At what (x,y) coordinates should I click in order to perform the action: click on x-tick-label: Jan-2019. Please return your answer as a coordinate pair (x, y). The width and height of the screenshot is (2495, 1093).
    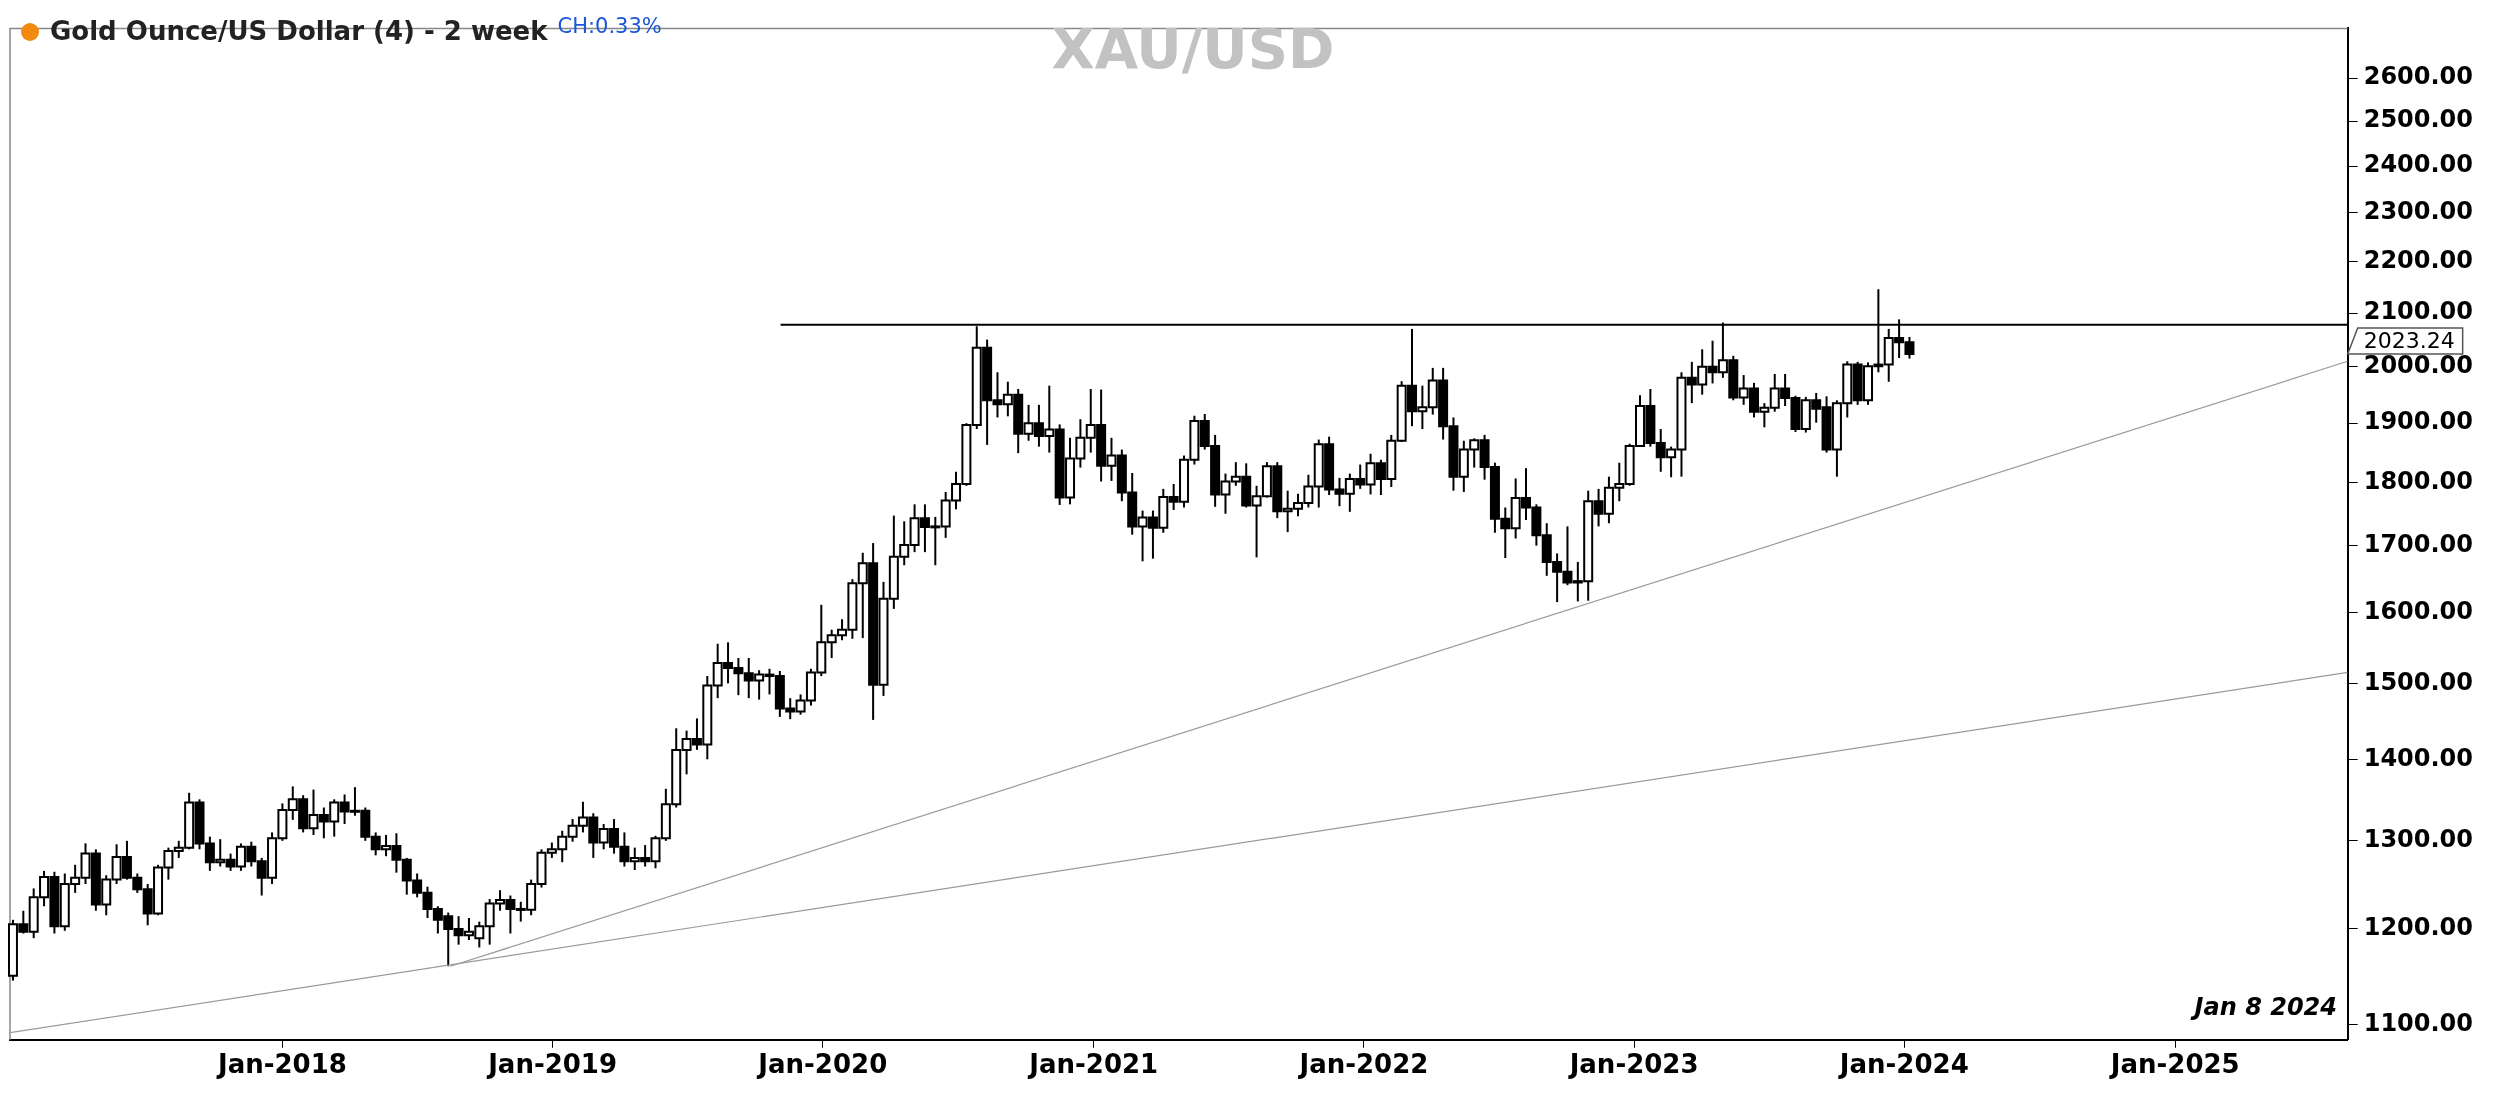
    Looking at the image, I should click on (552, 1064).